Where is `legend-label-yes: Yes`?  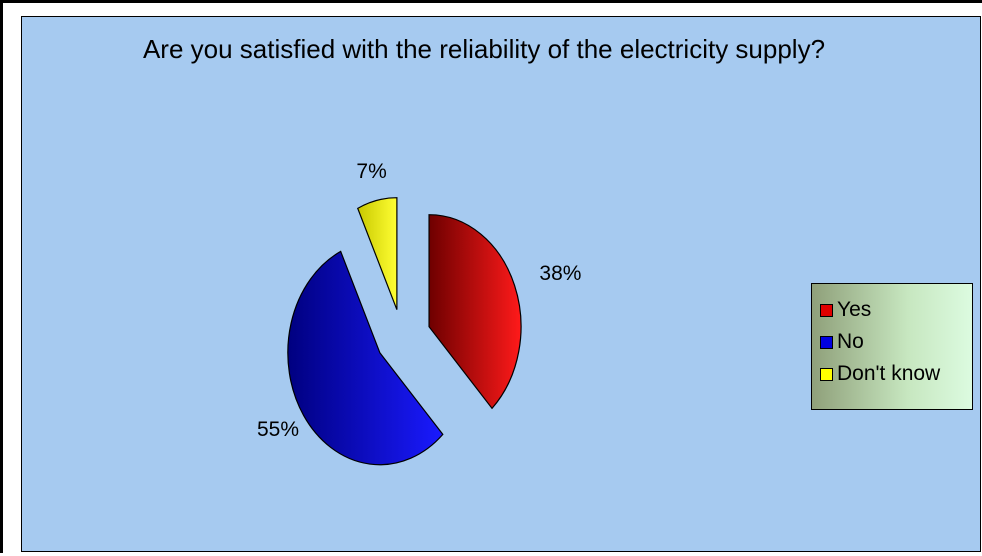 legend-label-yes: Yes is located at coordinates (854, 309).